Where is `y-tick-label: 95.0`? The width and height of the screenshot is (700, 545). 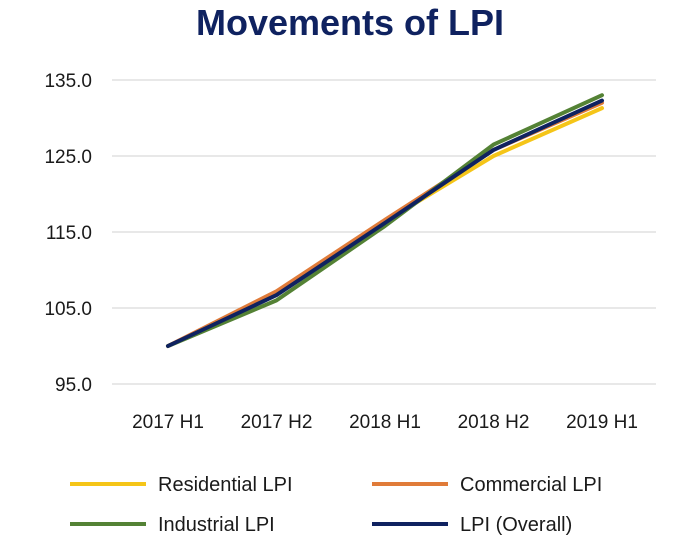
y-tick-label: 95.0 is located at coordinates (73, 385).